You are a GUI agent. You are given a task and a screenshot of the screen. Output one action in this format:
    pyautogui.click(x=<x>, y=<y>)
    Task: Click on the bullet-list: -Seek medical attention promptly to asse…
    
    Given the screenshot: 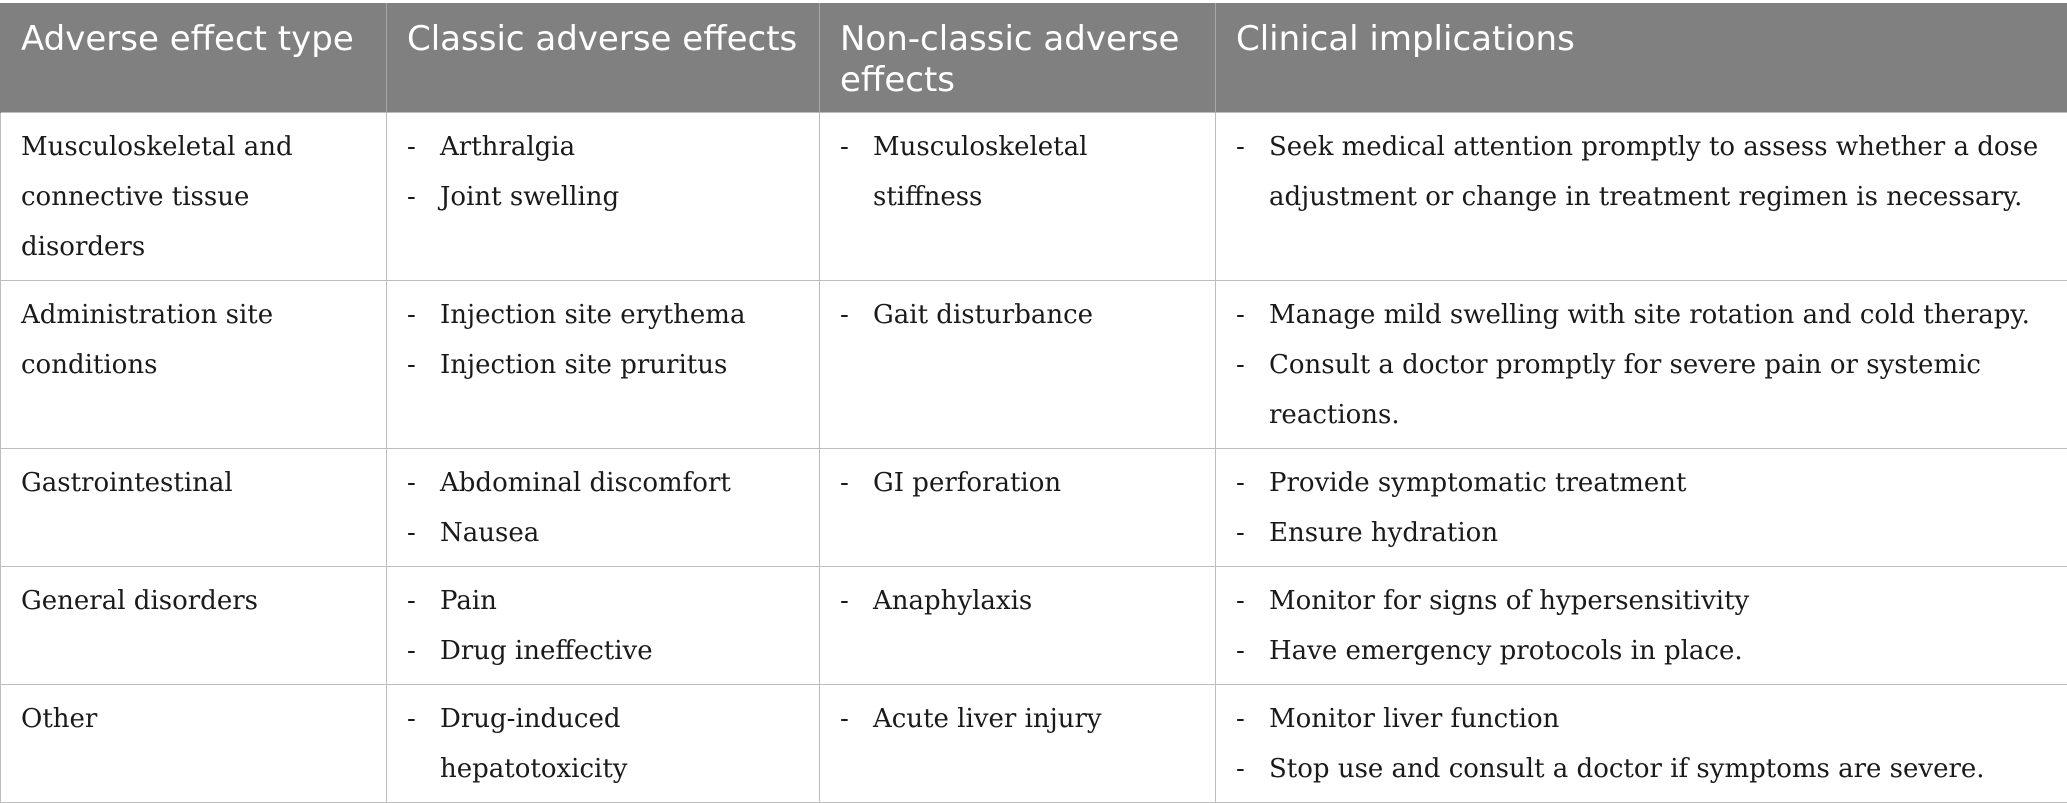 What is the action you would take?
    pyautogui.click(x=1641, y=172)
    